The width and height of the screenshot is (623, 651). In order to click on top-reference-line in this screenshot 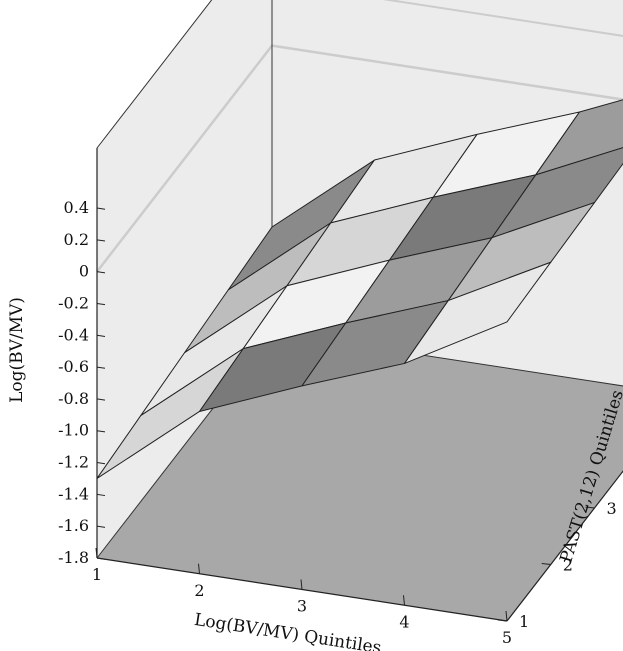, I will do `click(502, 18)`.